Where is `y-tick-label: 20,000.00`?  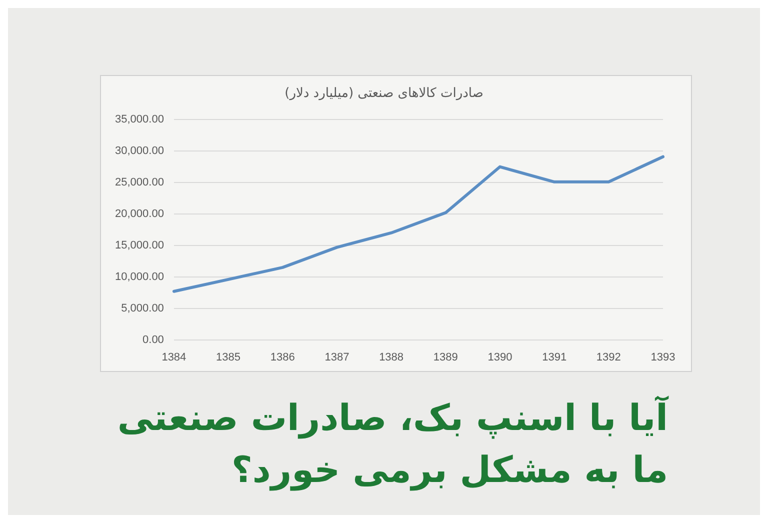
y-tick-label: 20,000.00 is located at coordinates (139, 214).